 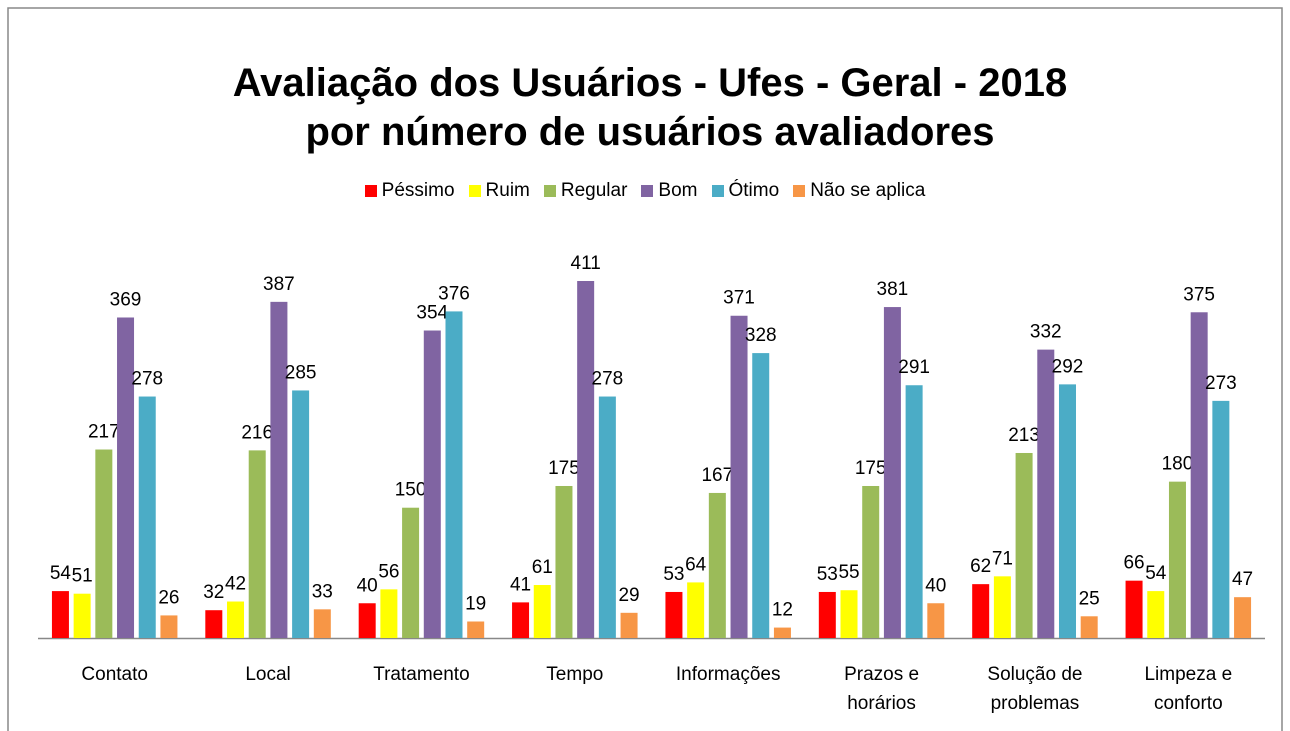 What do you see at coordinates (82, 576) in the screenshot?
I see `data-label: 51` at bounding box center [82, 576].